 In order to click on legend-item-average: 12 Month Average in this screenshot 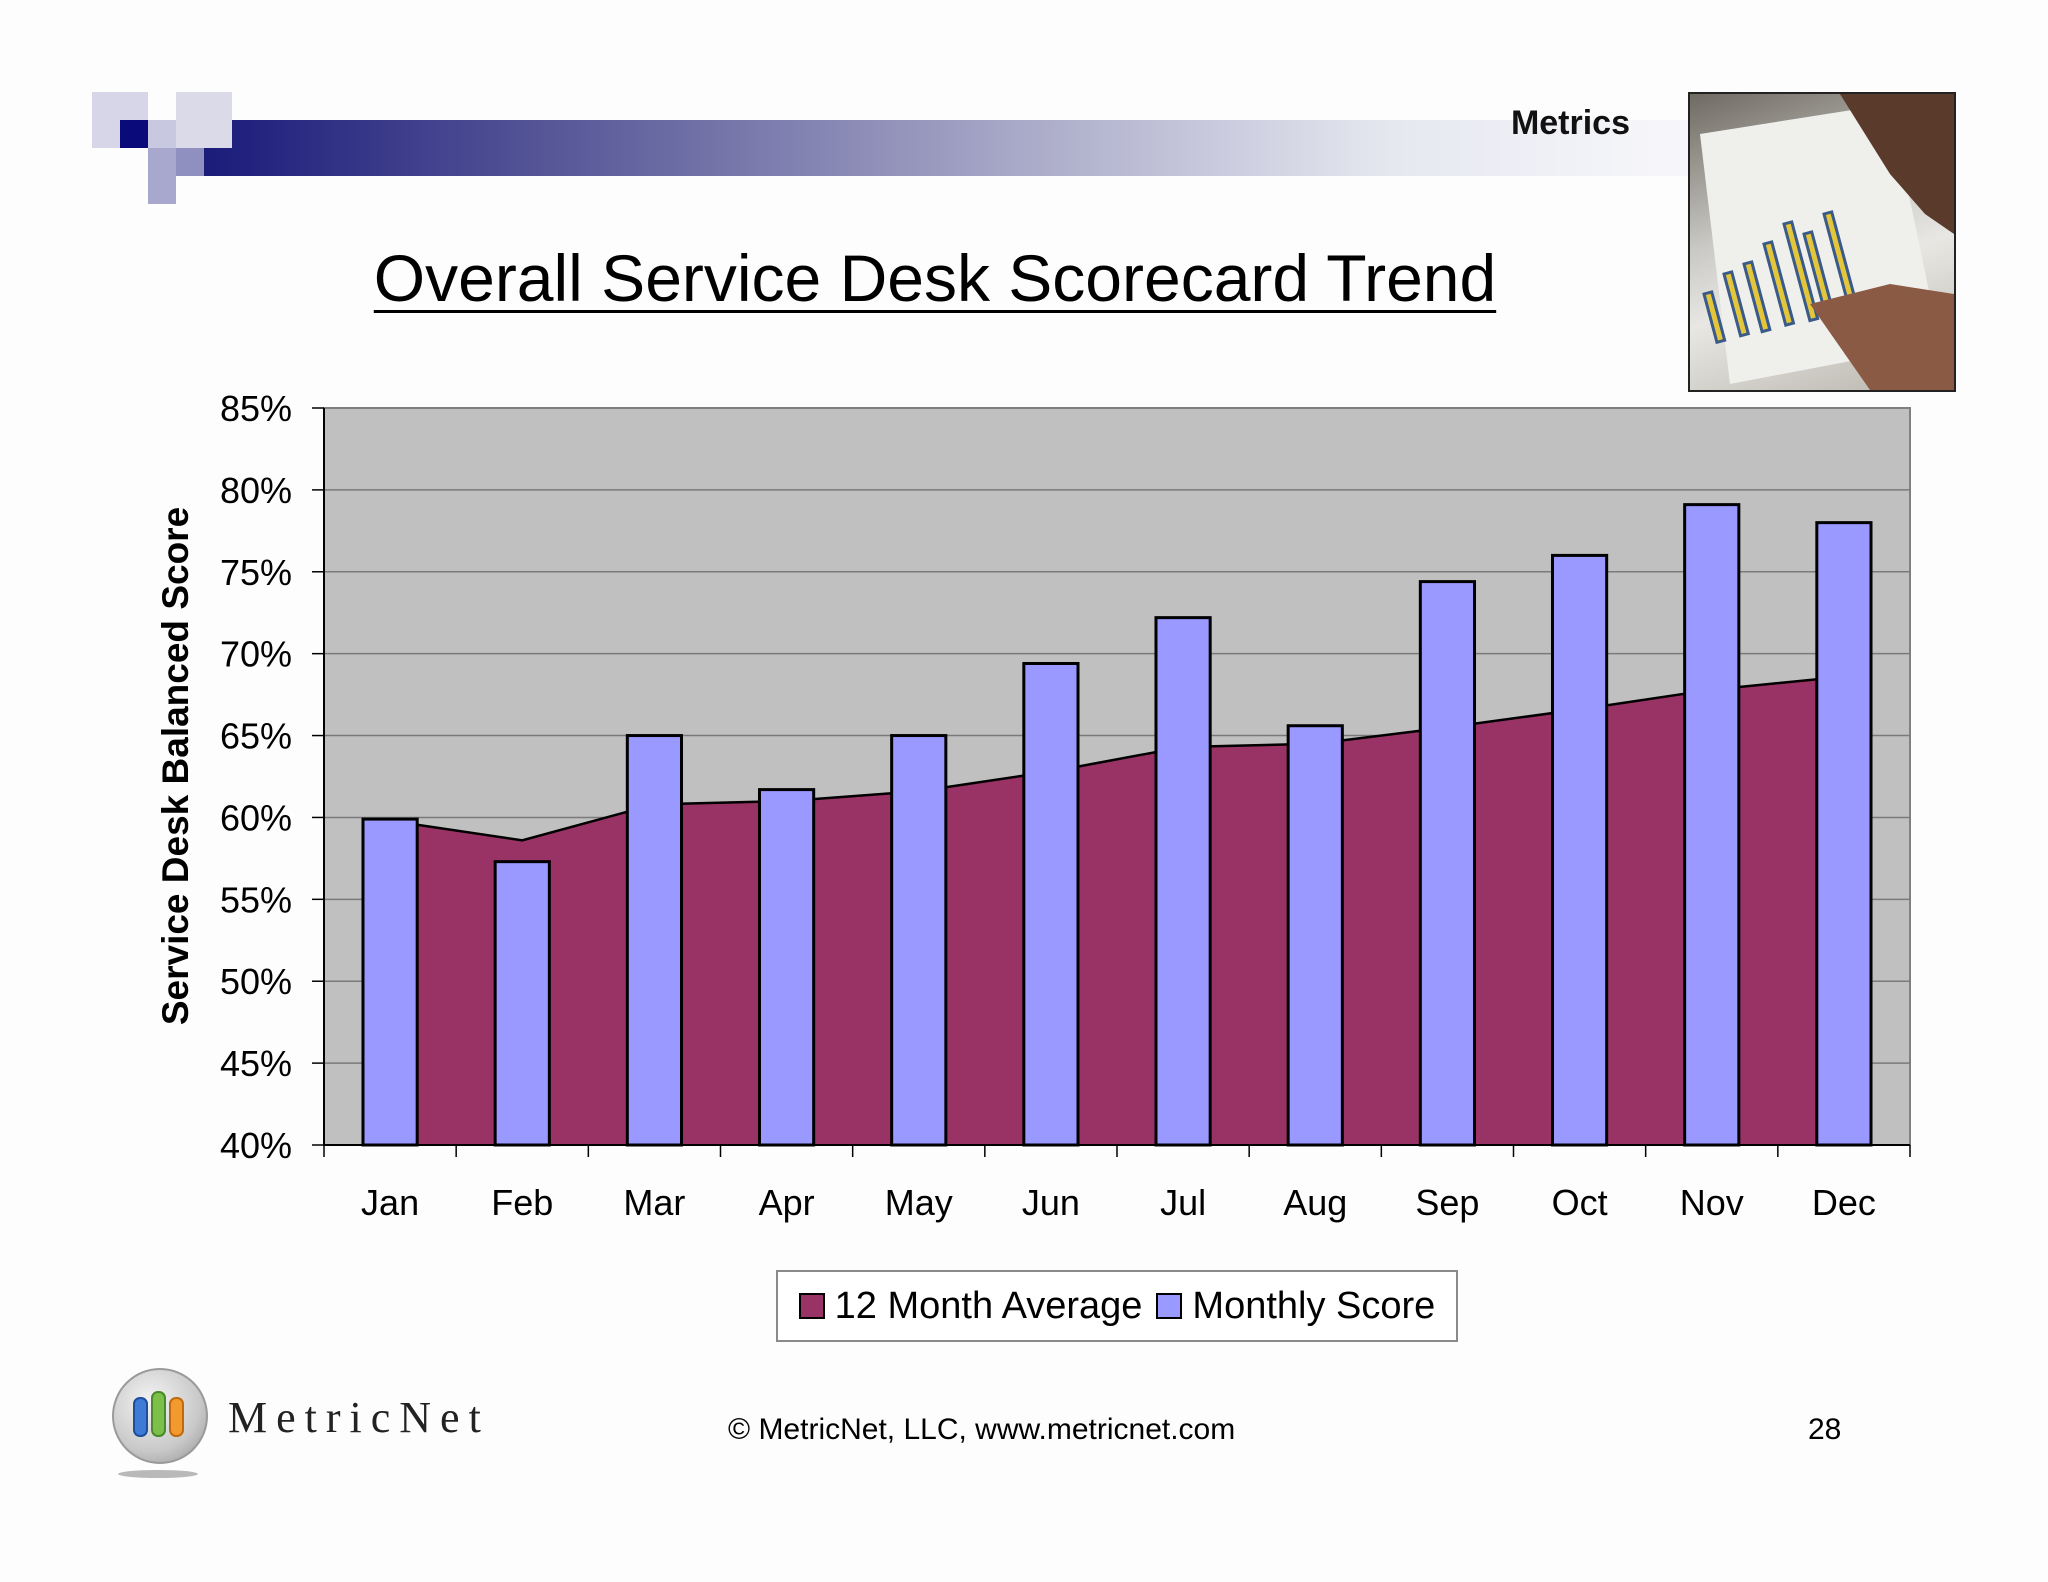, I will do `click(970, 1306)`.